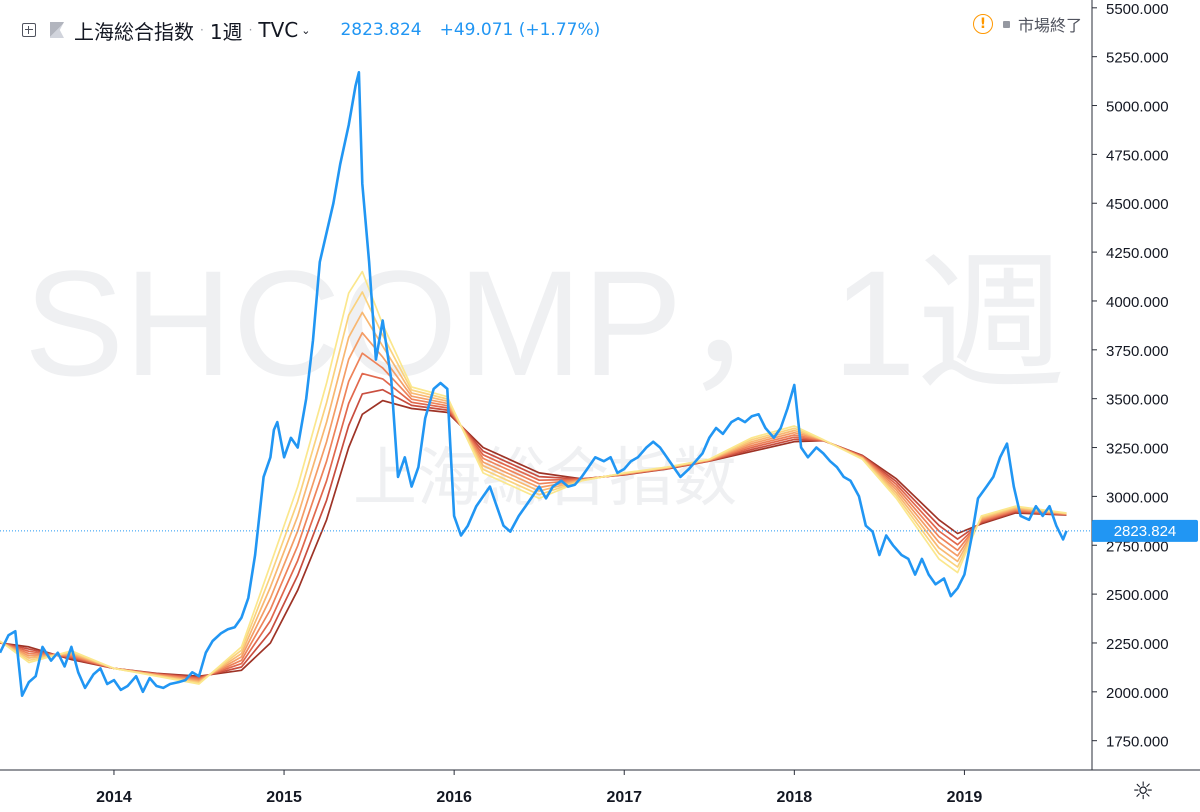 The image size is (1200, 812). Describe the element at coordinates (795, 797) in the screenshot. I see `time-tick-label: 2018` at that location.